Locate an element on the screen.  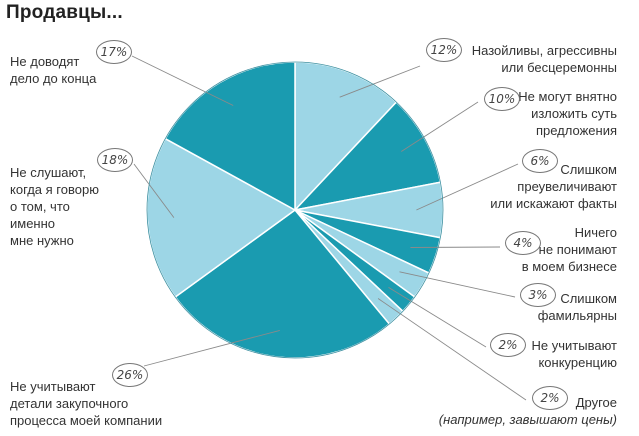
leader-line-competition is located at coordinates (437, 317).